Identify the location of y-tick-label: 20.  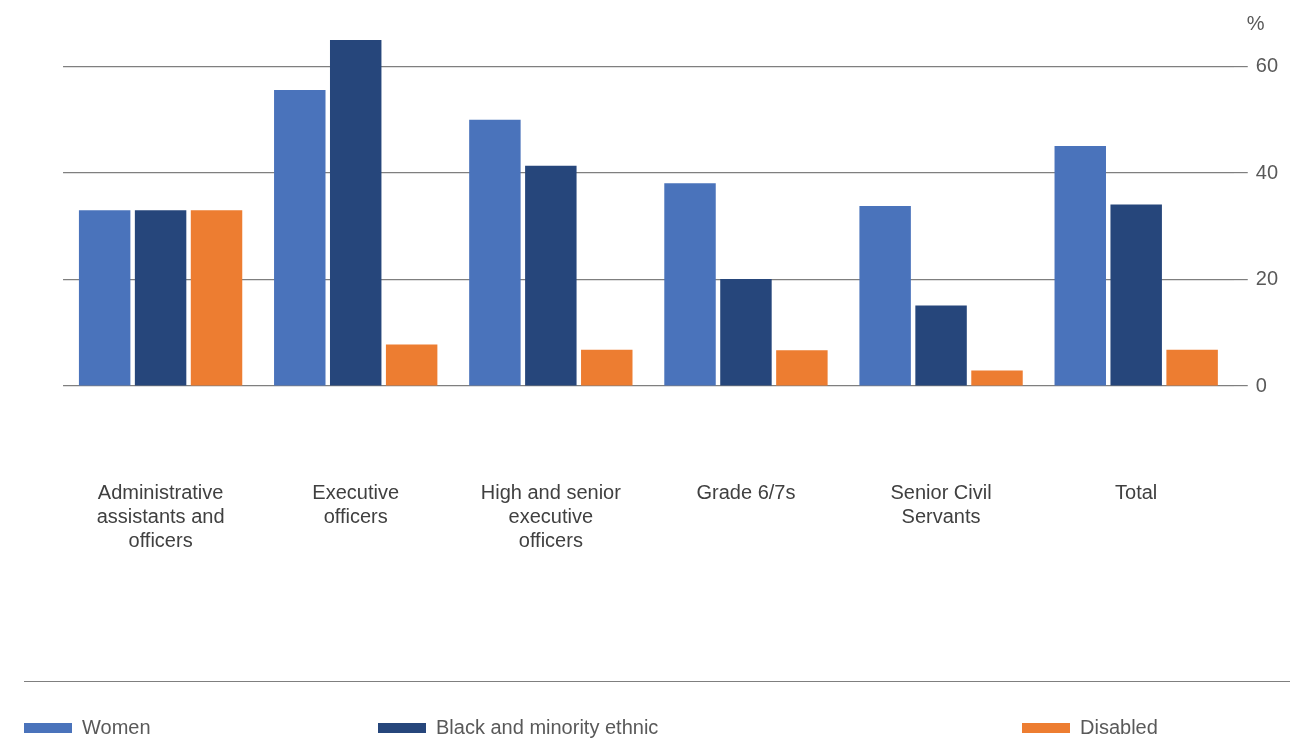
(1266, 278).